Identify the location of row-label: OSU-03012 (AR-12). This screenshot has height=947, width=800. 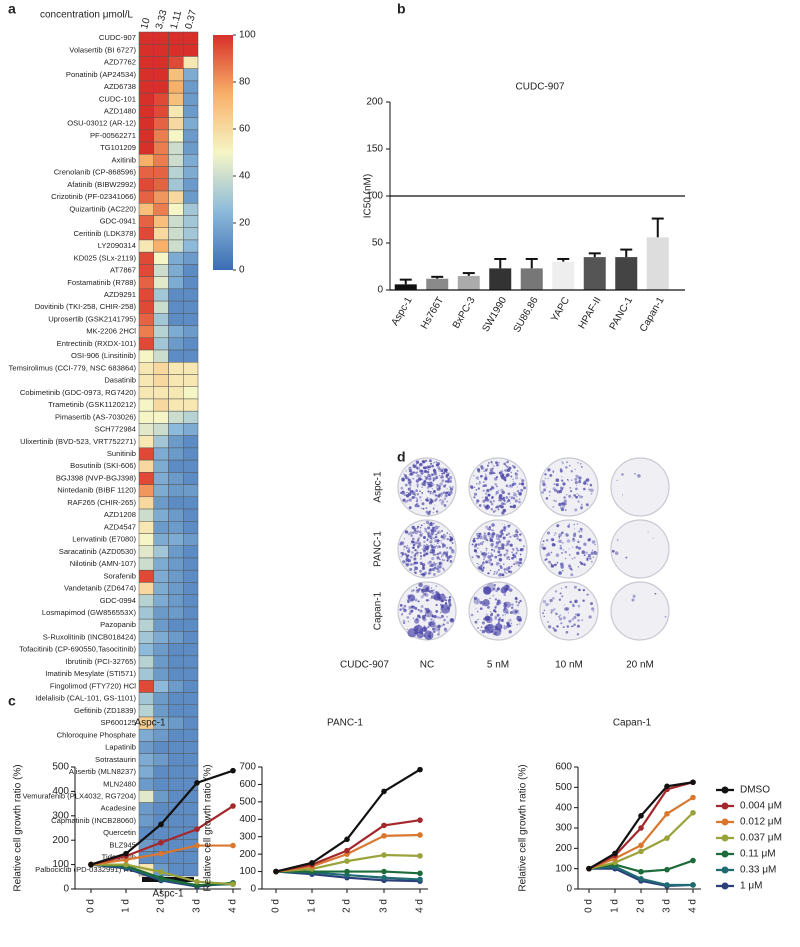
(101, 123).